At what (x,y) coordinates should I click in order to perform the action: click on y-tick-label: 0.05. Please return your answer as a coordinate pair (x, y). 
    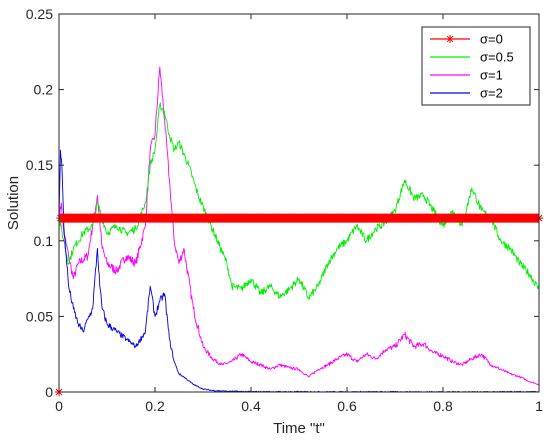
    Looking at the image, I should click on (39, 316).